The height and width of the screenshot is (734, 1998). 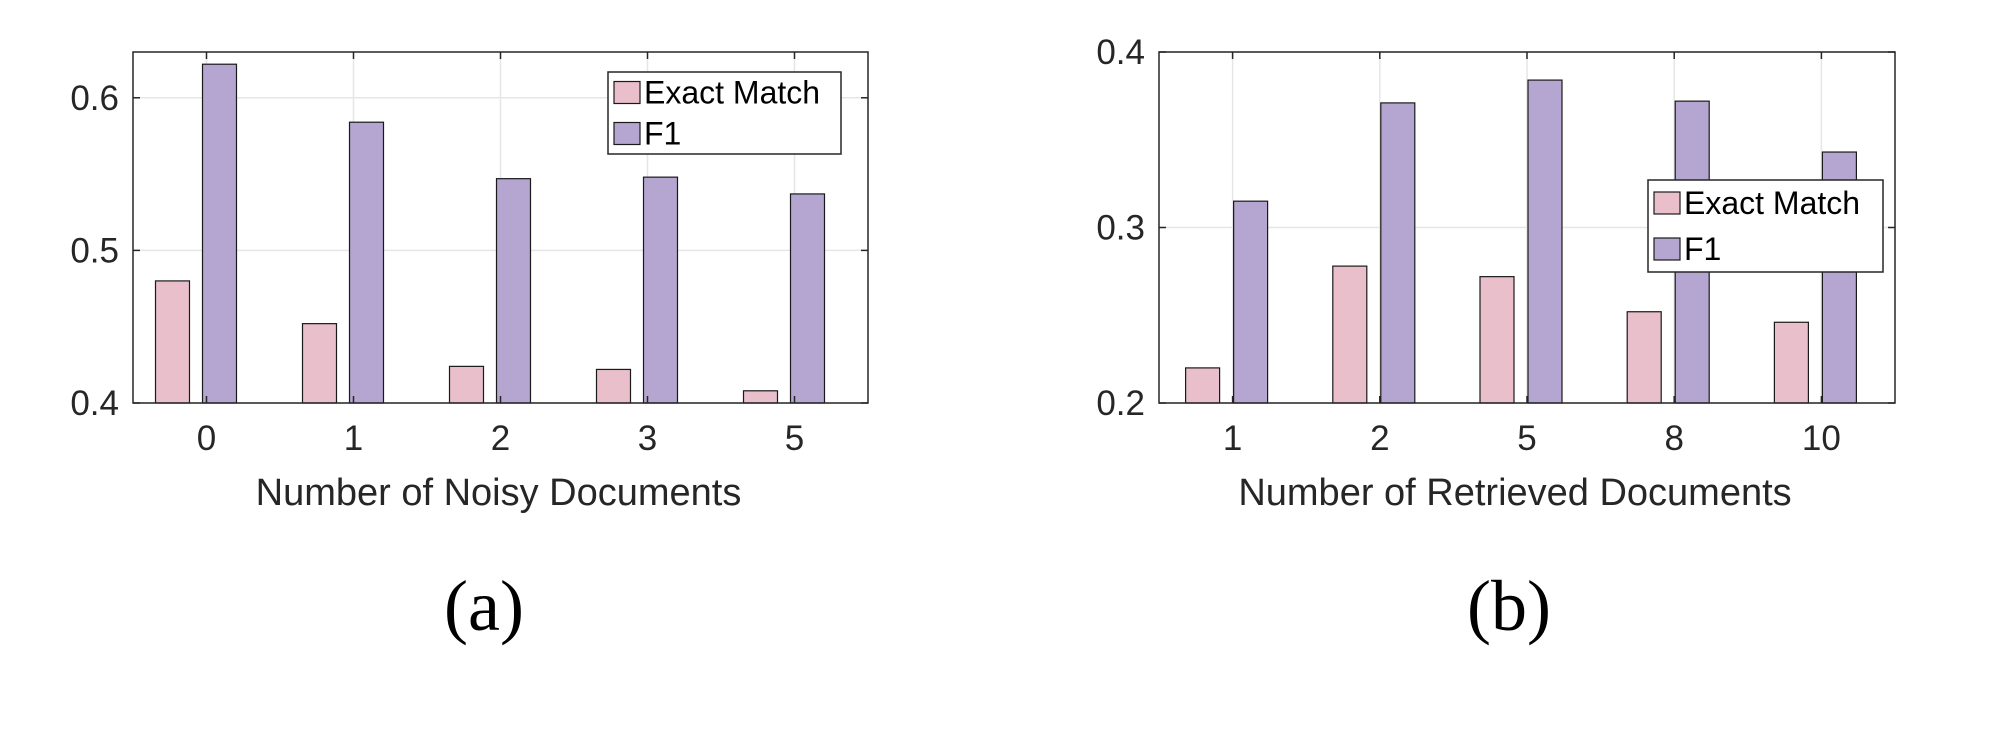 I want to click on x-tick-label: 3, so click(x=647, y=438).